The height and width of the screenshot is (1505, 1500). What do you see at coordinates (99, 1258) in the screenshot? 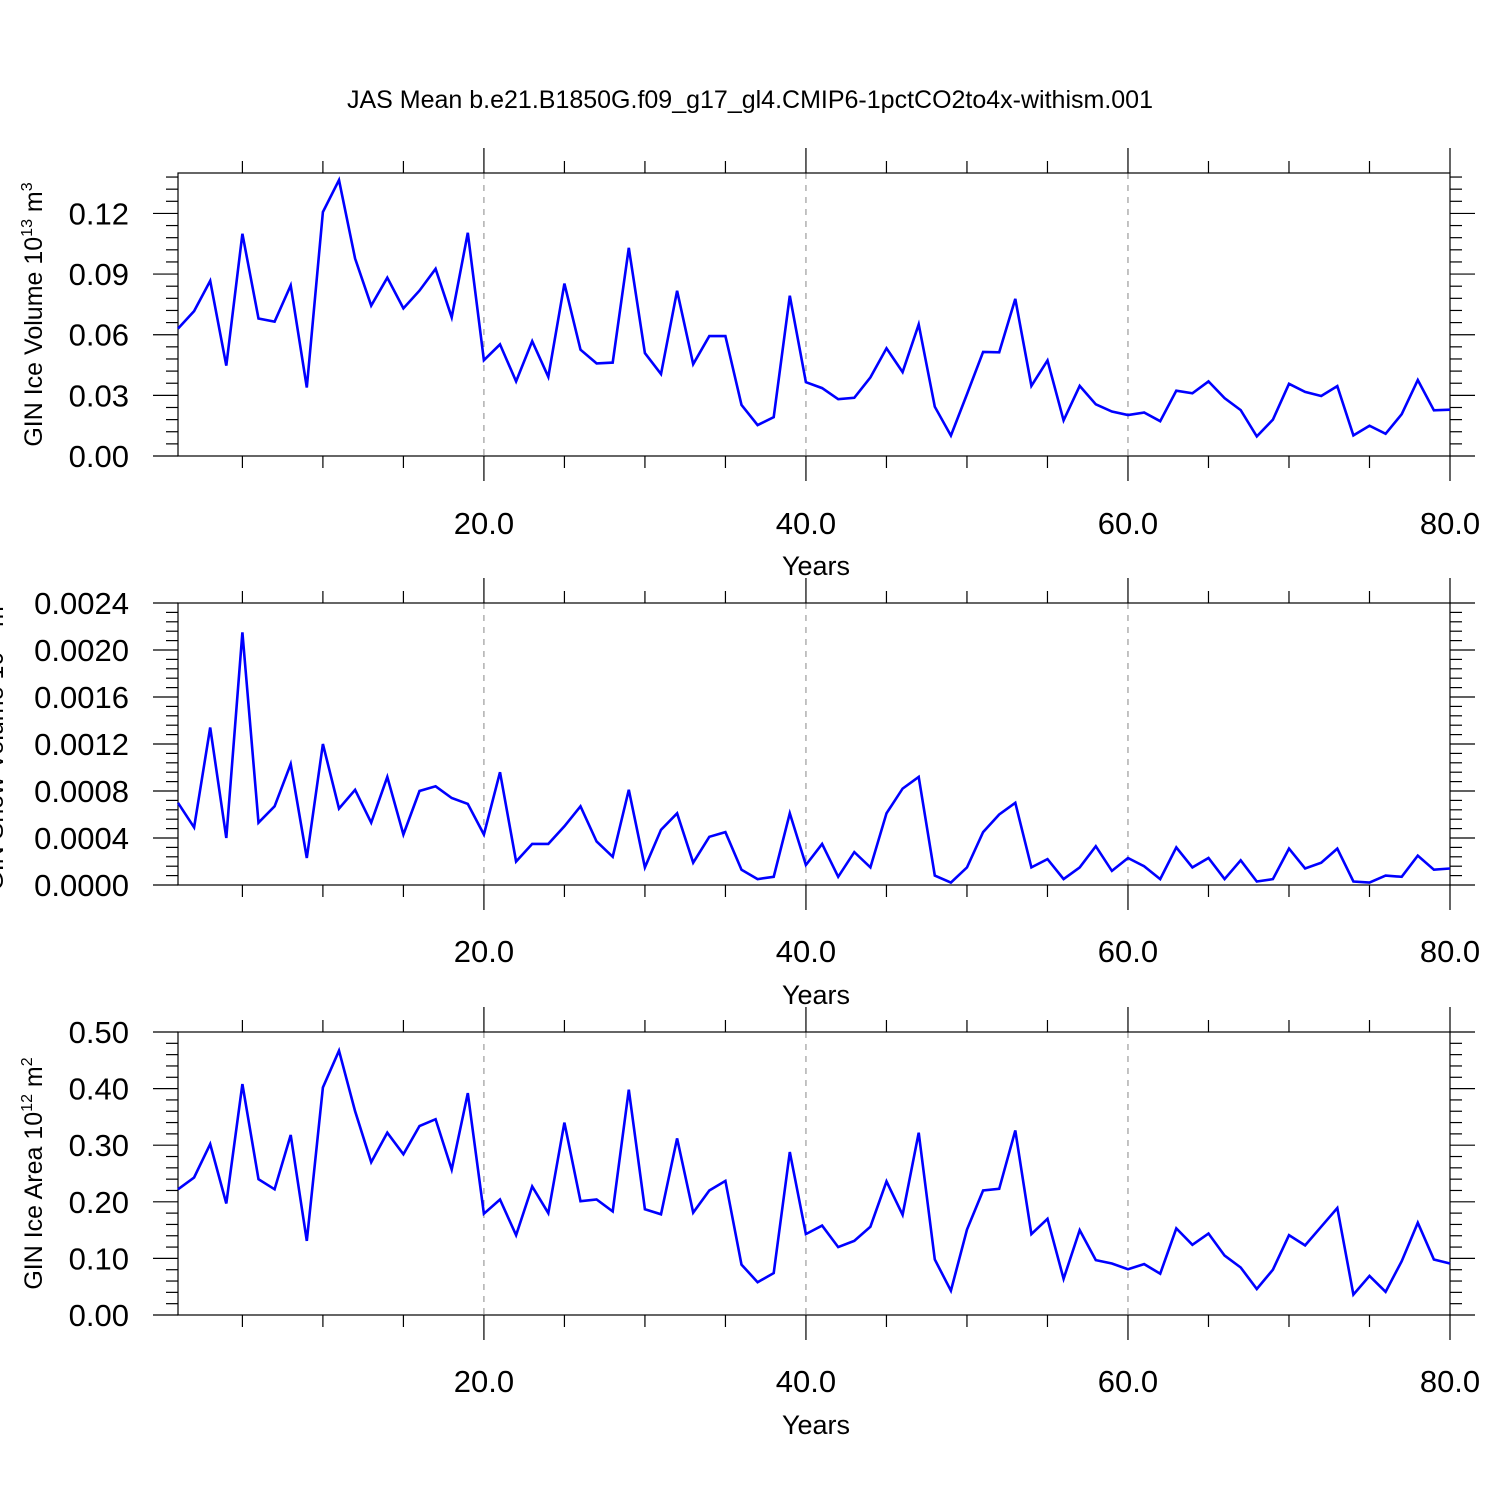
I see `y-tick-label: 0.10` at bounding box center [99, 1258].